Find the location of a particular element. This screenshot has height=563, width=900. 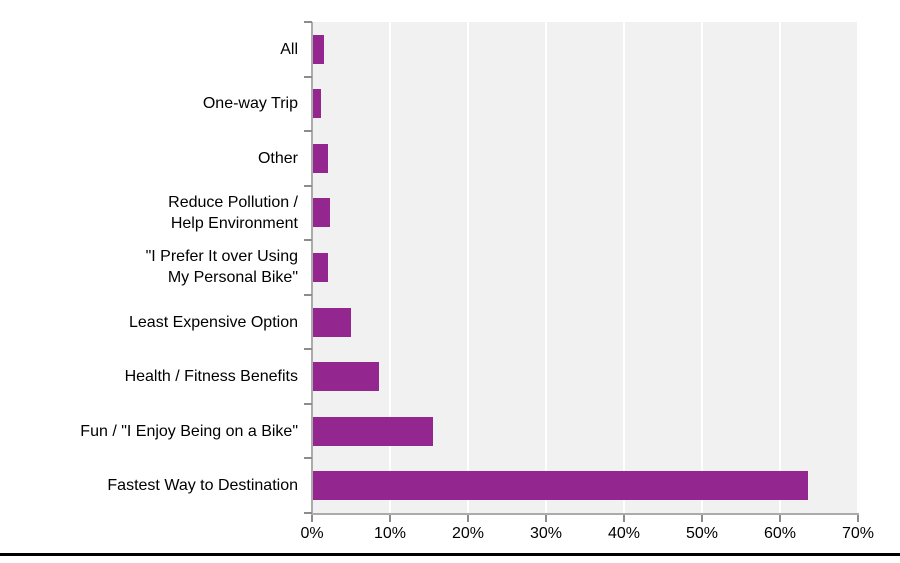

x-axis-tick-label: 60% is located at coordinates (780, 533).